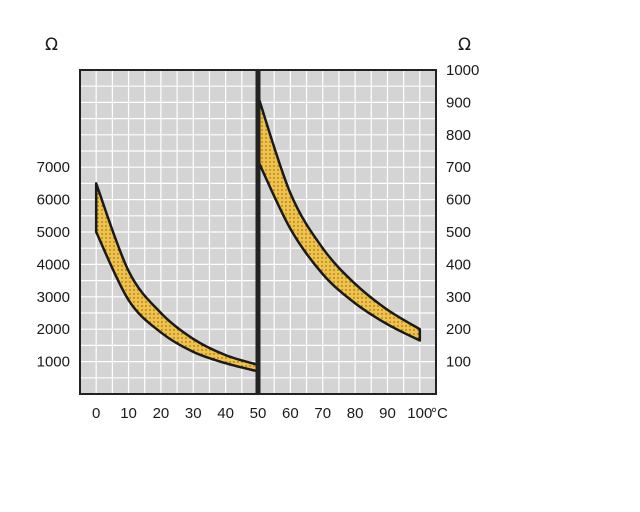 This screenshot has width=640, height=512. Describe the element at coordinates (458, 329) in the screenshot. I see `right-tick-label: 200` at that location.